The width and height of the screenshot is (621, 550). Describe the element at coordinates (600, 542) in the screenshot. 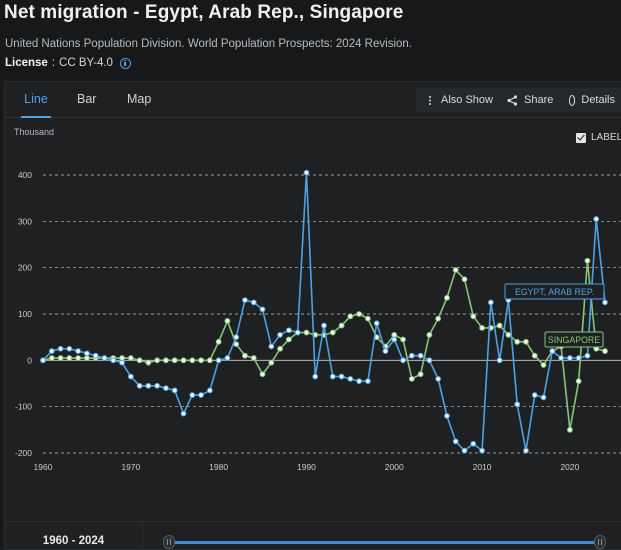

I see `range-end-handle` at that location.